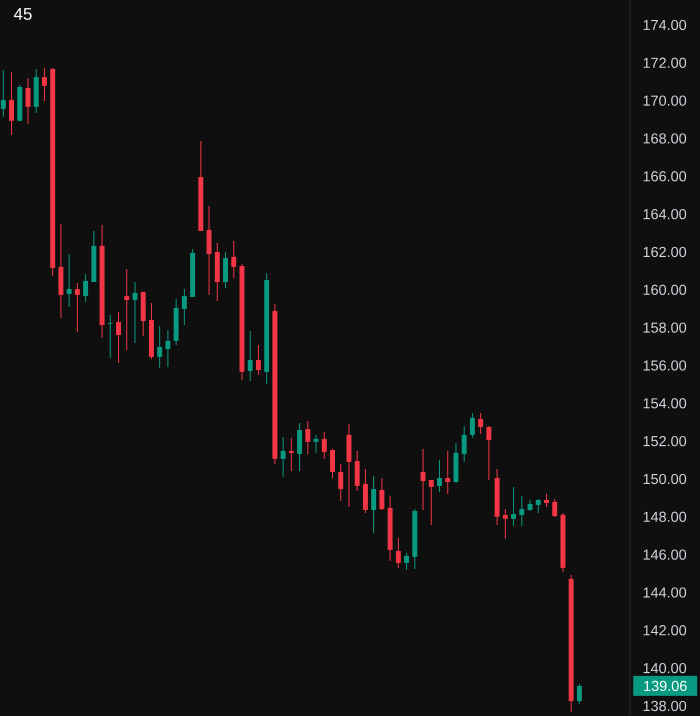  What do you see at coordinates (665, 138) in the screenshot?
I see `y-tick-label: 168.00` at bounding box center [665, 138].